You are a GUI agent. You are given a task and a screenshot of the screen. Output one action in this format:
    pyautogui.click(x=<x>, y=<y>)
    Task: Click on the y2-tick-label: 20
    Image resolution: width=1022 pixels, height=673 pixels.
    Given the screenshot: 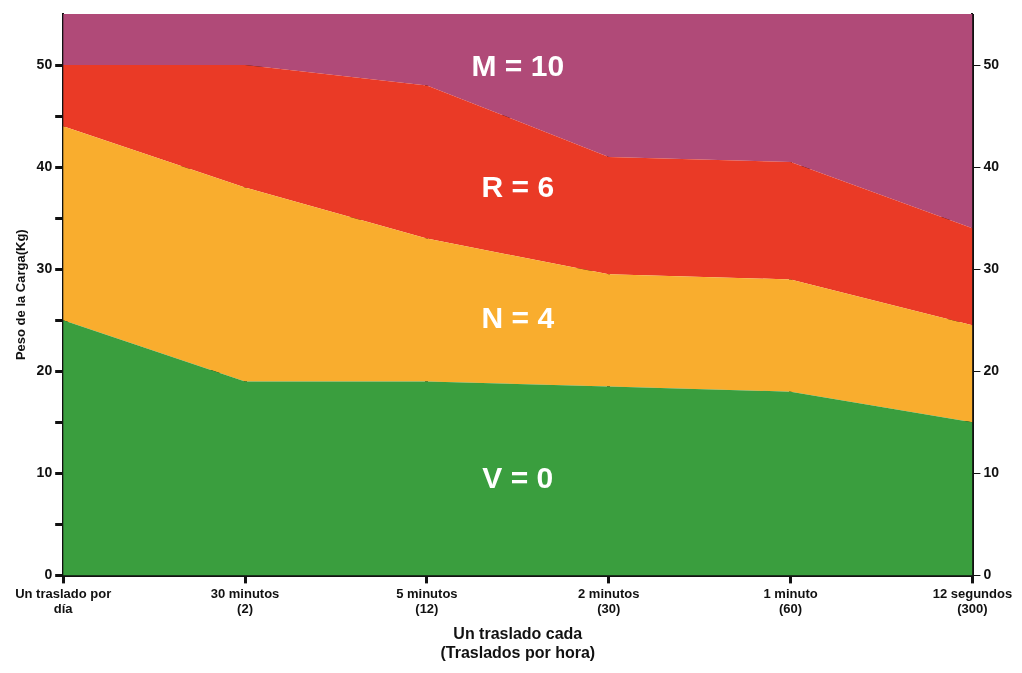 What is the action you would take?
    pyautogui.click(x=991, y=370)
    